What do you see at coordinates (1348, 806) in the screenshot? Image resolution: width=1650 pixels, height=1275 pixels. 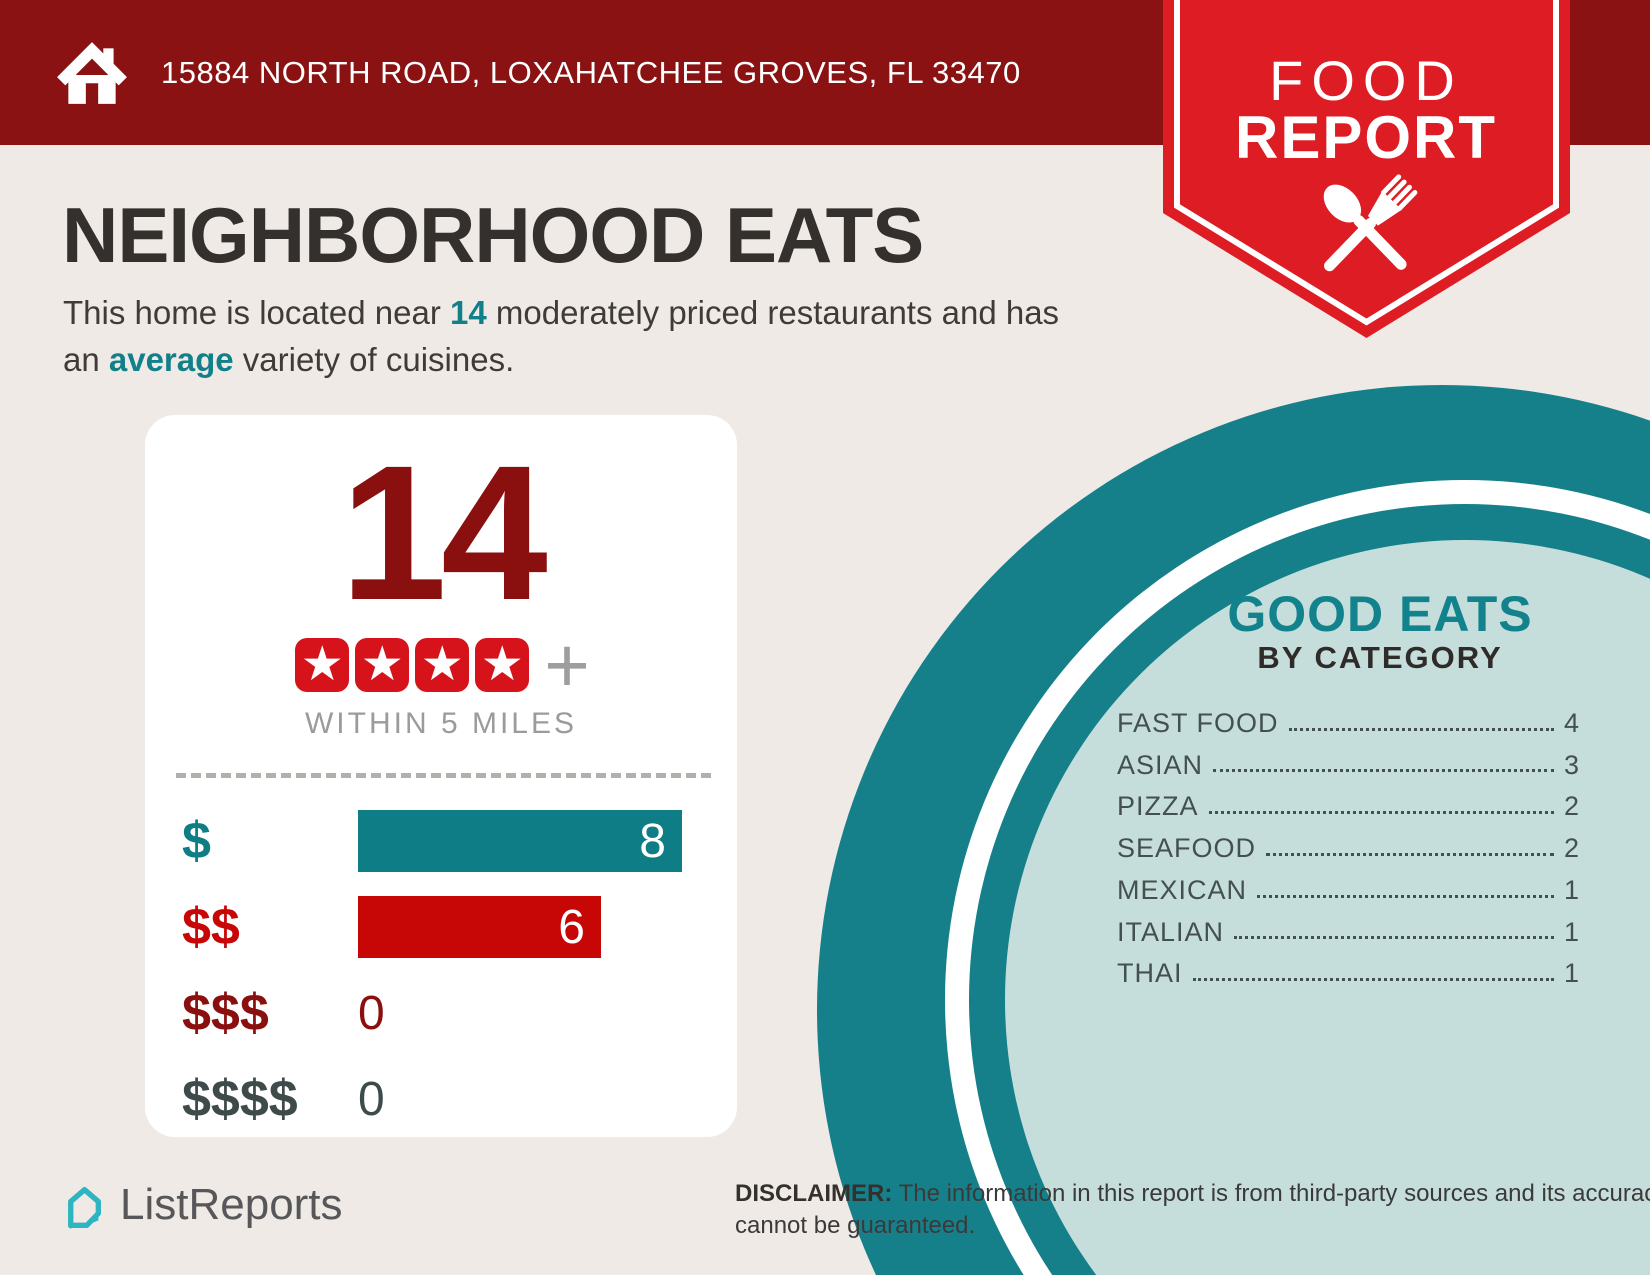 I see `category-row: PIZZA 2` at bounding box center [1348, 806].